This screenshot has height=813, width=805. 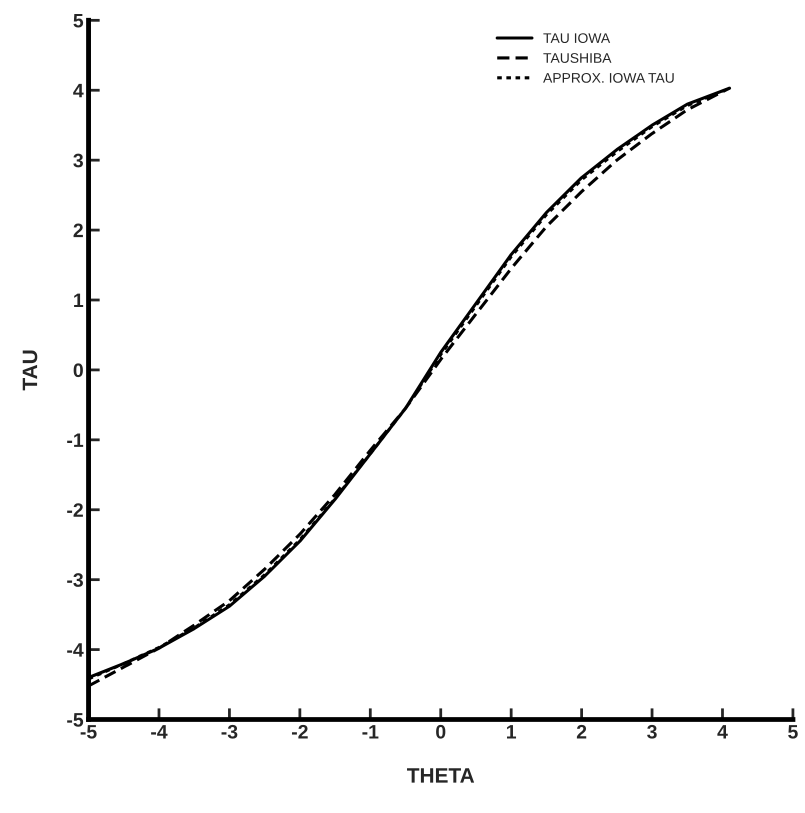 I want to click on x-axis-title: THETA, so click(x=440, y=775).